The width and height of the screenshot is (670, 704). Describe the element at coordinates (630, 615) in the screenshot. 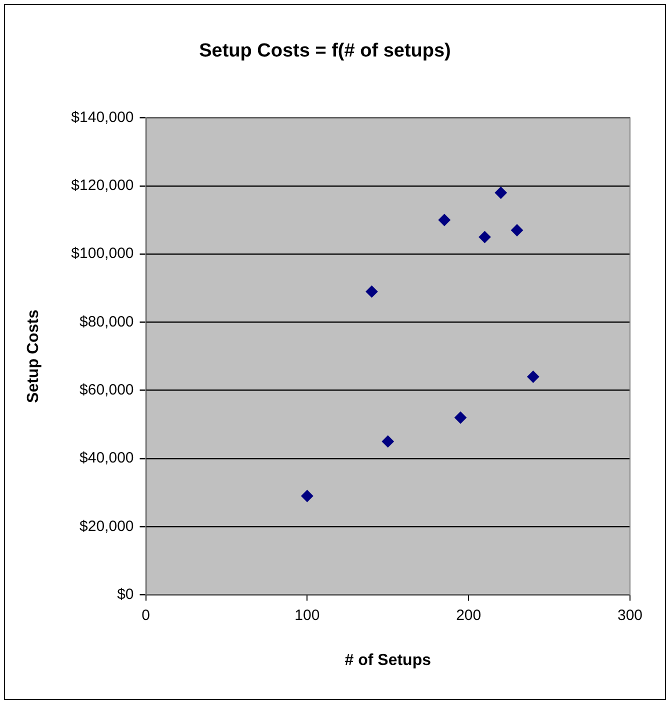

I see `x-tick-label: 300` at that location.